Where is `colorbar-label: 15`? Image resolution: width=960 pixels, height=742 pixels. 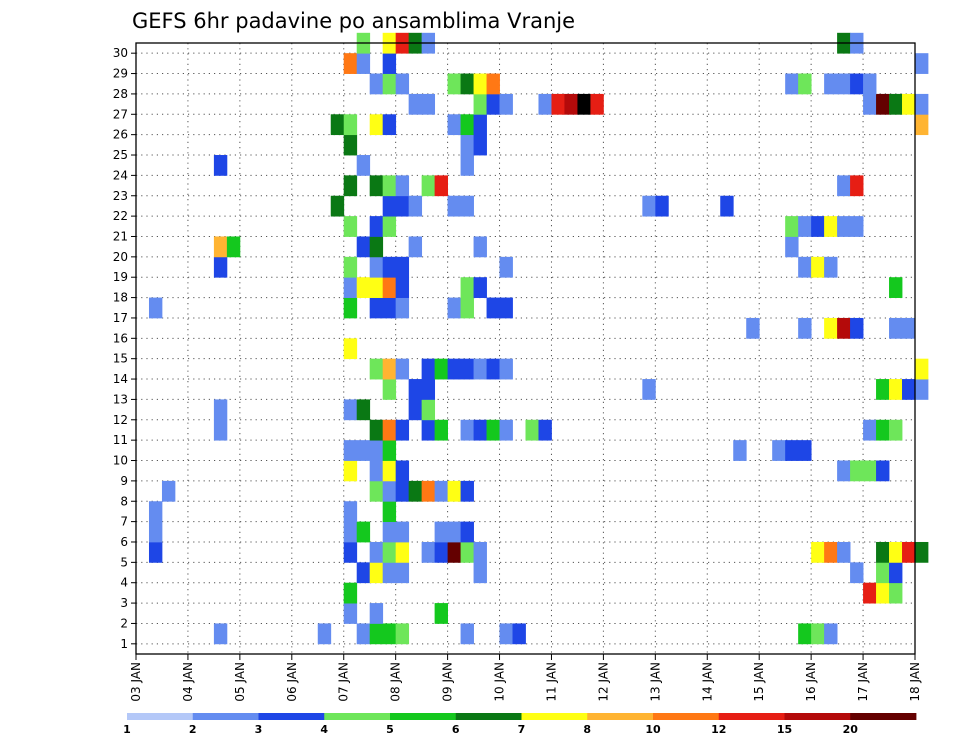 colorbar-label: 15 is located at coordinates (784, 729).